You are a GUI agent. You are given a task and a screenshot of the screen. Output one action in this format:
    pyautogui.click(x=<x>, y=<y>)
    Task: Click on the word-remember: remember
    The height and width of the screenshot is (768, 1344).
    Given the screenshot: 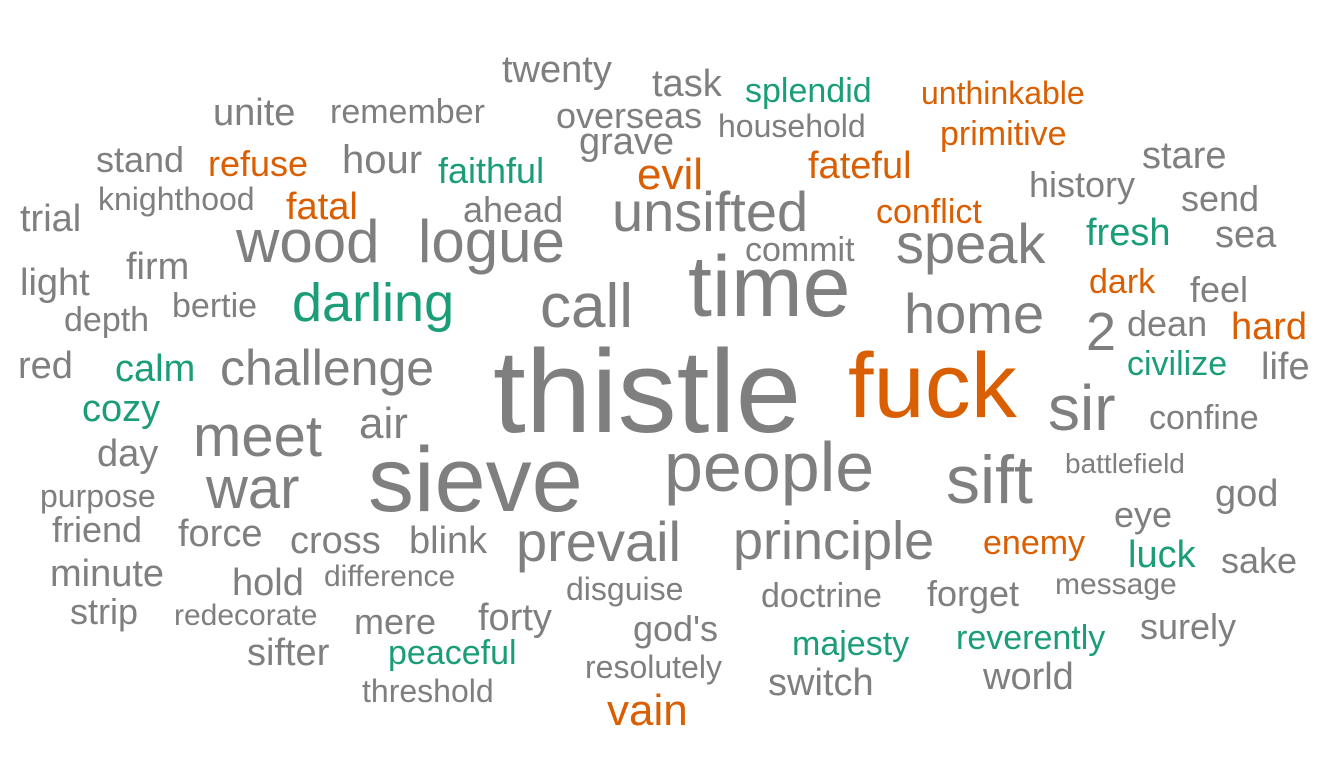 What is the action you would take?
    pyautogui.click(x=407, y=112)
    